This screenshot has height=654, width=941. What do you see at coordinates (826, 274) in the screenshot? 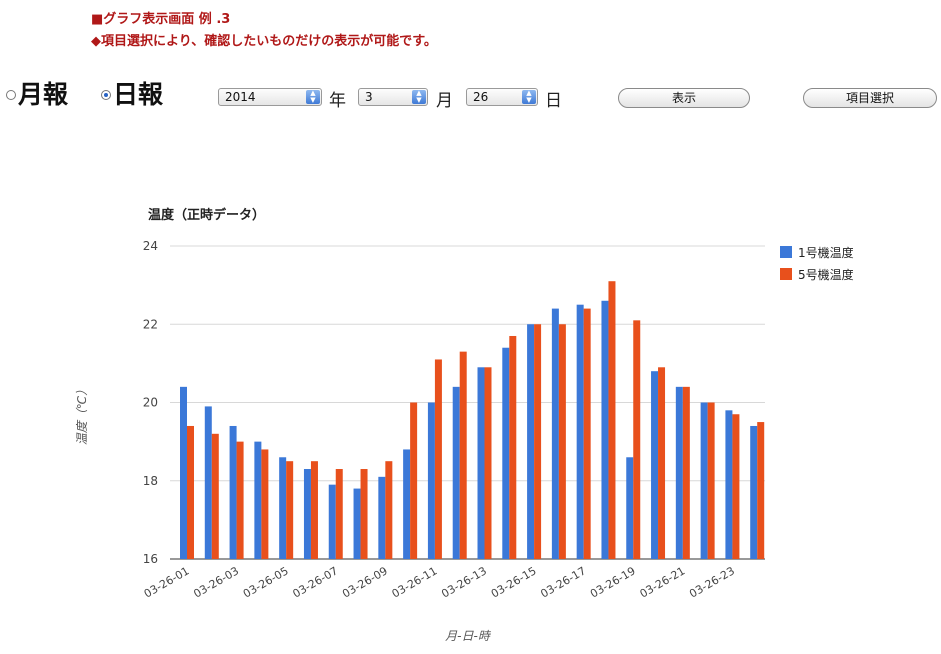
I see `legend-label-2: 5号機温度` at bounding box center [826, 274].